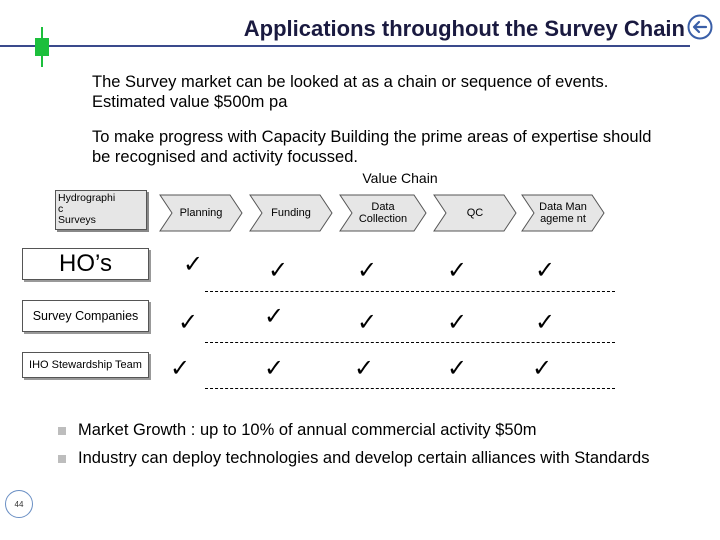  Describe the element at coordinates (464, 28) in the screenshot. I see `page-title: Applications throughout the Survey Chain` at that location.